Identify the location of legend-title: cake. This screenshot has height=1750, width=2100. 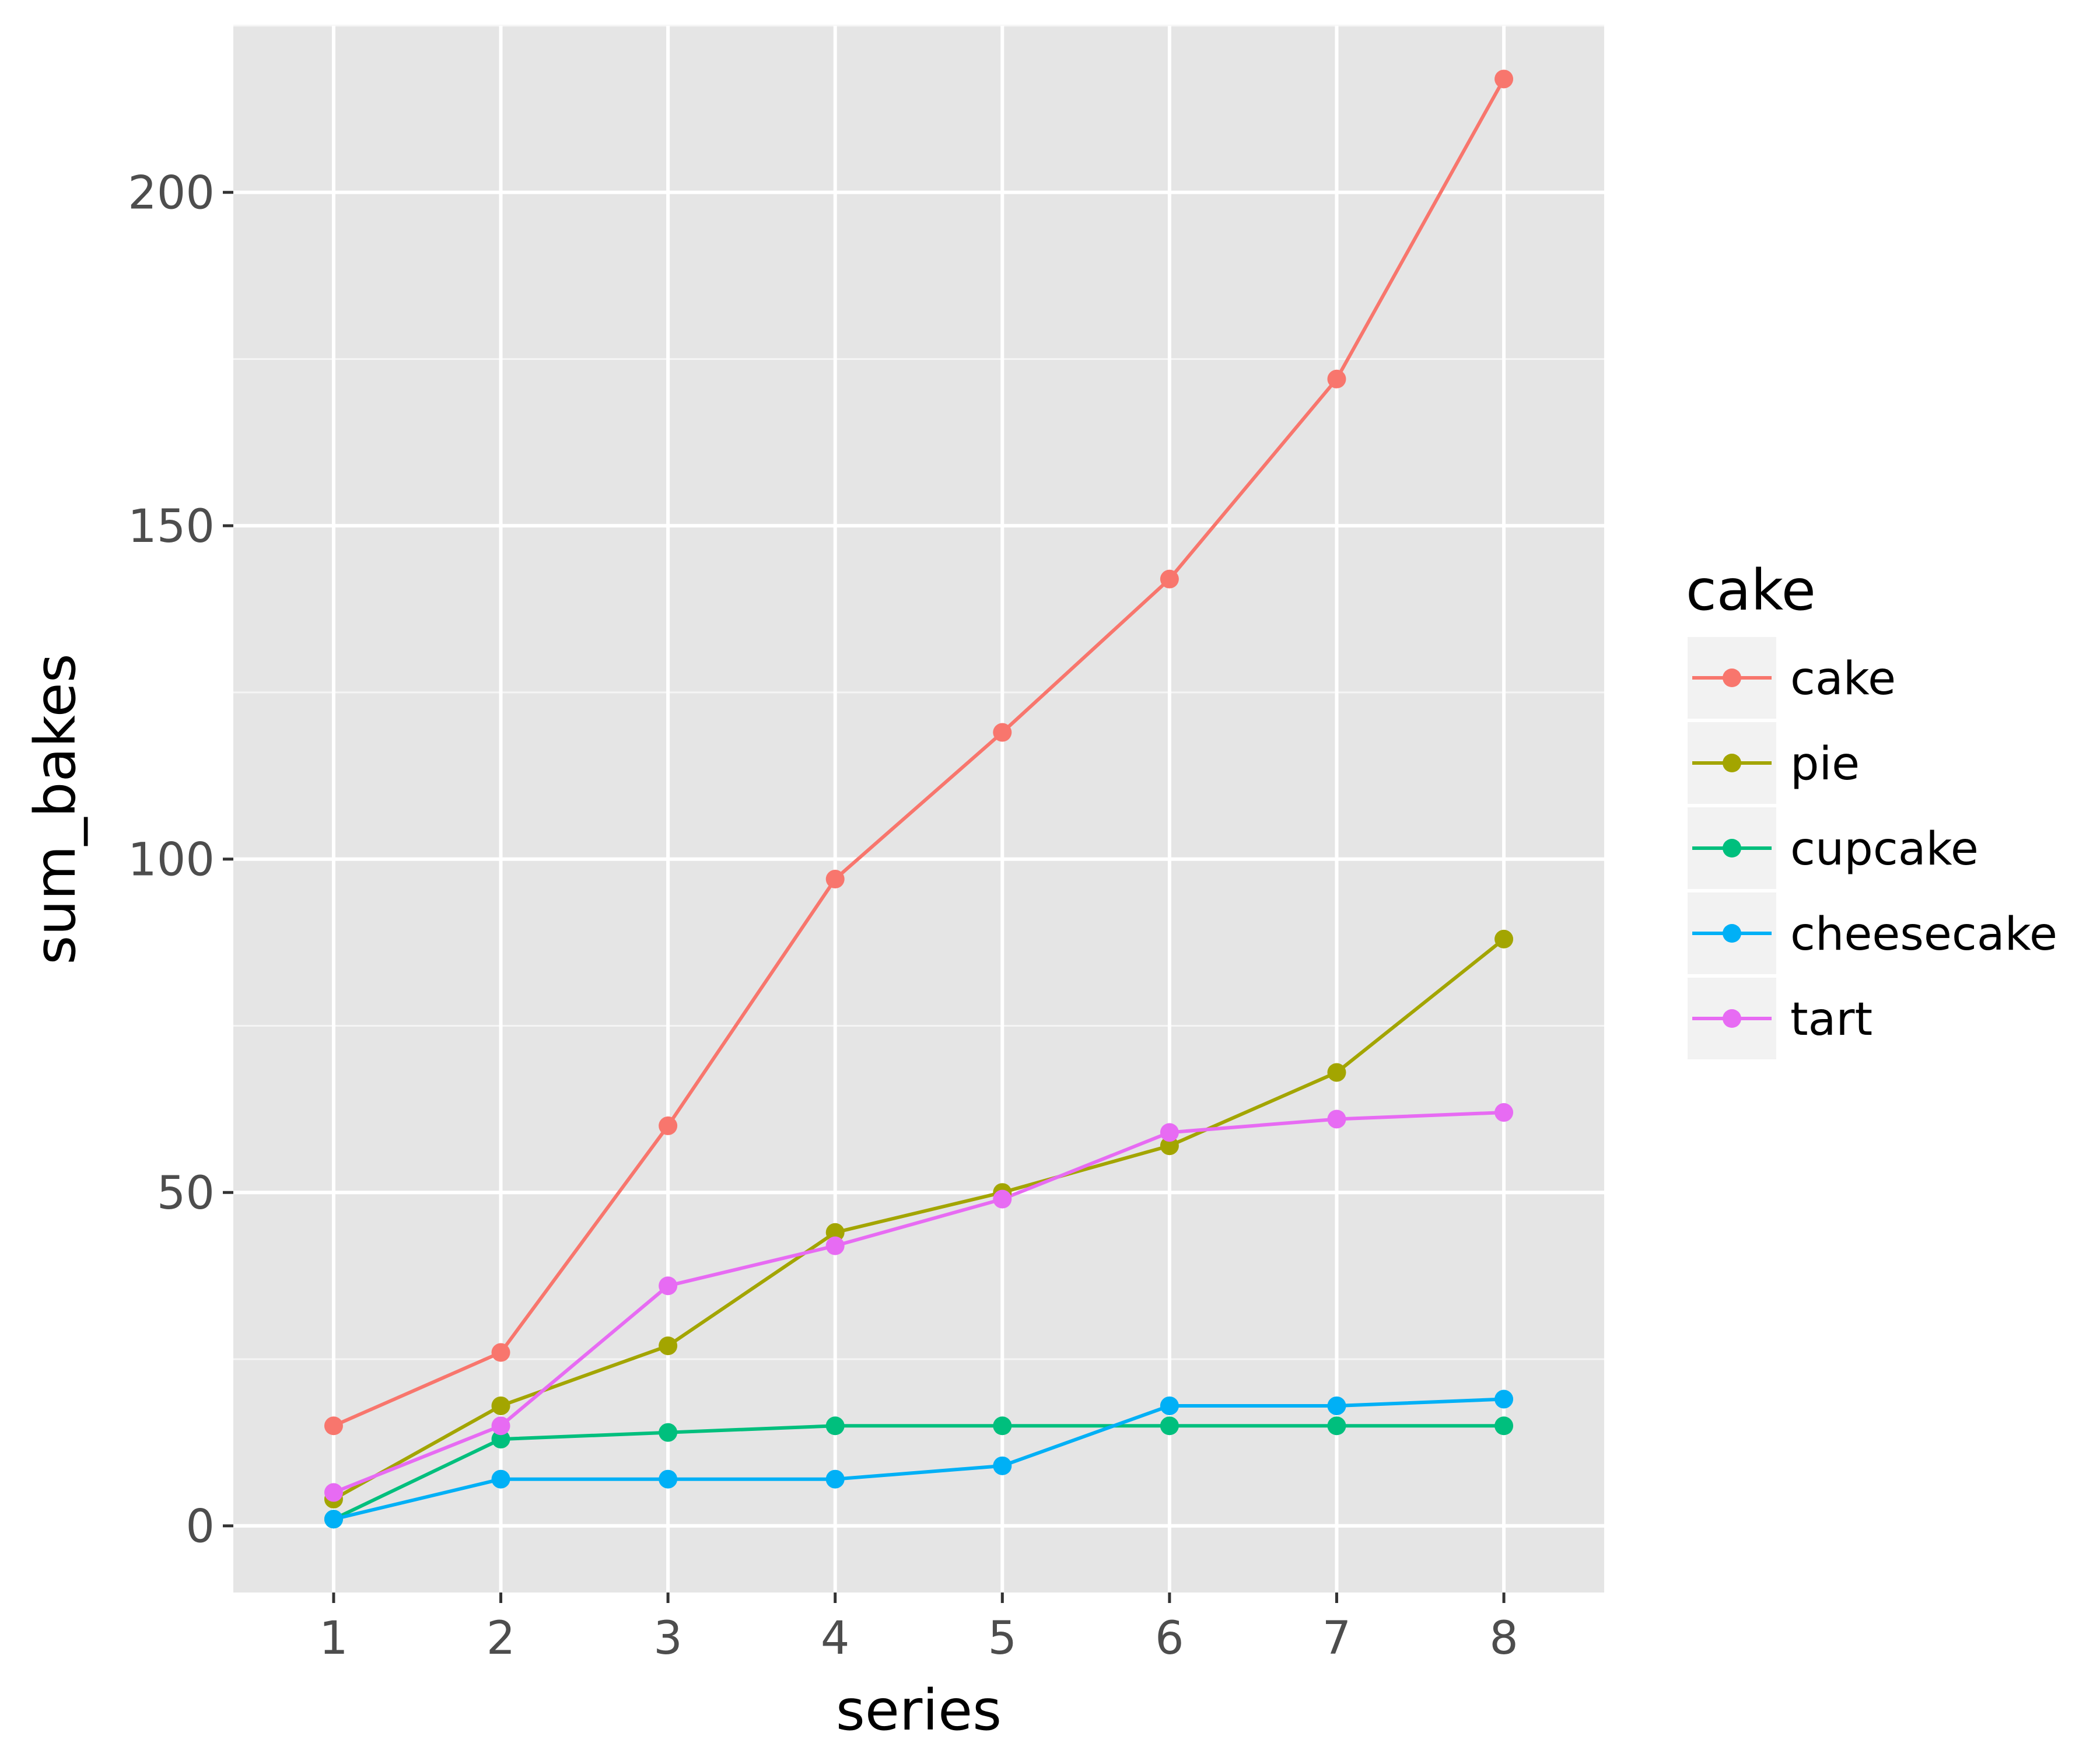
(1751, 590).